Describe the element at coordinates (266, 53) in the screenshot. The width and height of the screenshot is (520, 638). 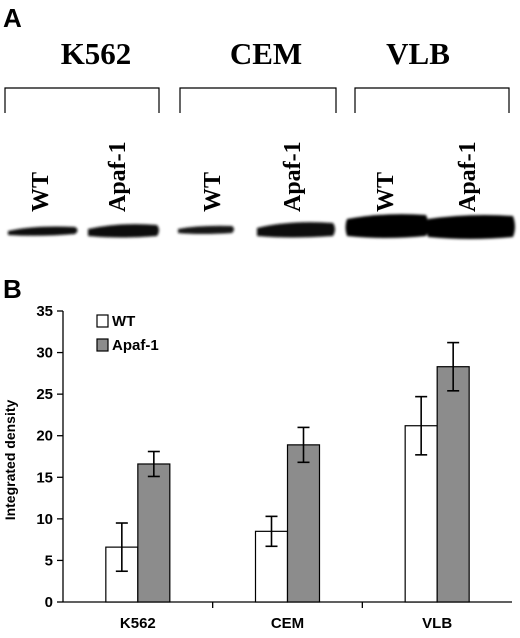
I see `cell-line-label-cem: CEM` at that location.